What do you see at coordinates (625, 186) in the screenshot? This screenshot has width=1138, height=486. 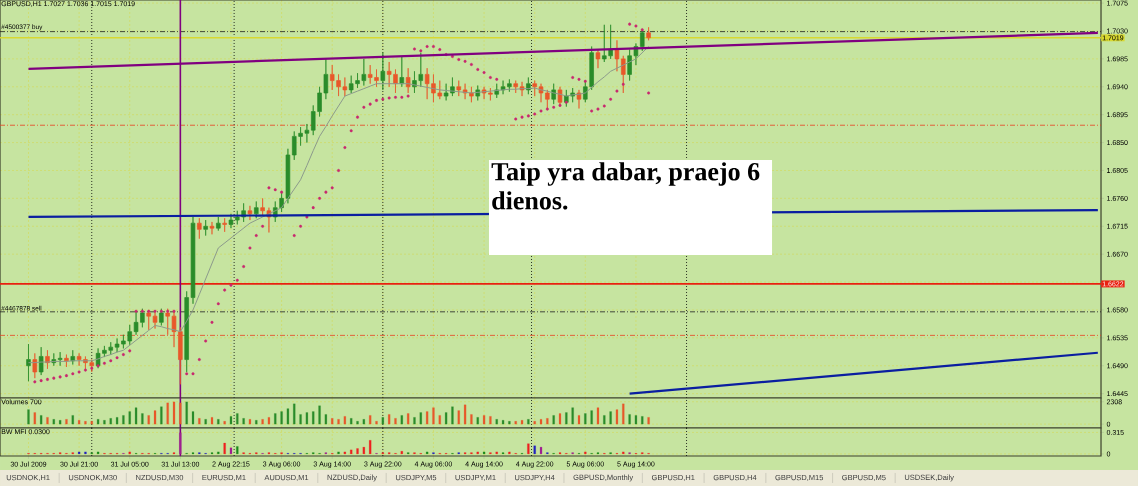 I see `annotation: Taip yra dabar, praejo 6 dienos.` at bounding box center [625, 186].